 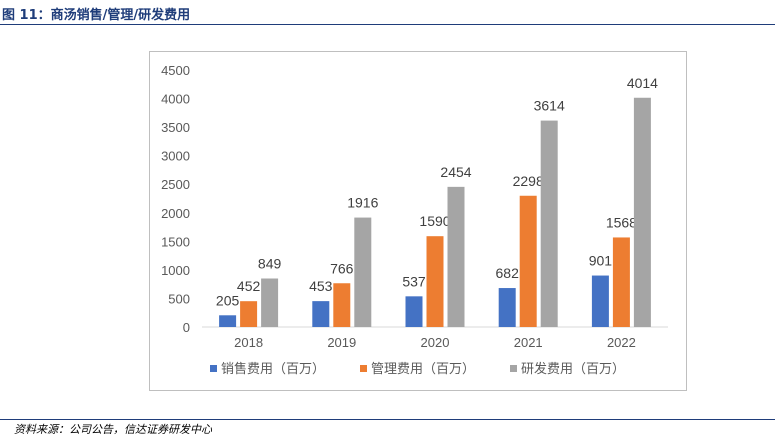 What do you see at coordinates (341, 342) in the screenshot?
I see `x-tick-label: 2019` at bounding box center [341, 342].